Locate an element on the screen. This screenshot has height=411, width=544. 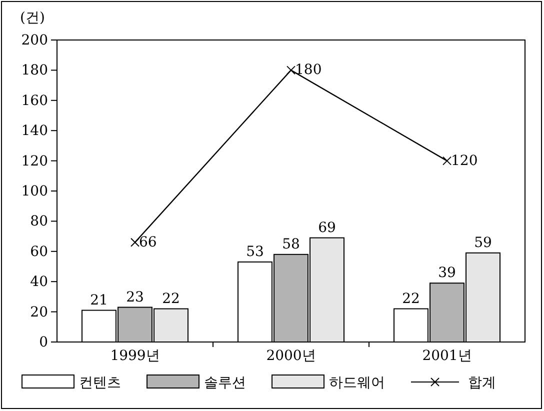
data-label: 58 is located at coordinates (291, 244).